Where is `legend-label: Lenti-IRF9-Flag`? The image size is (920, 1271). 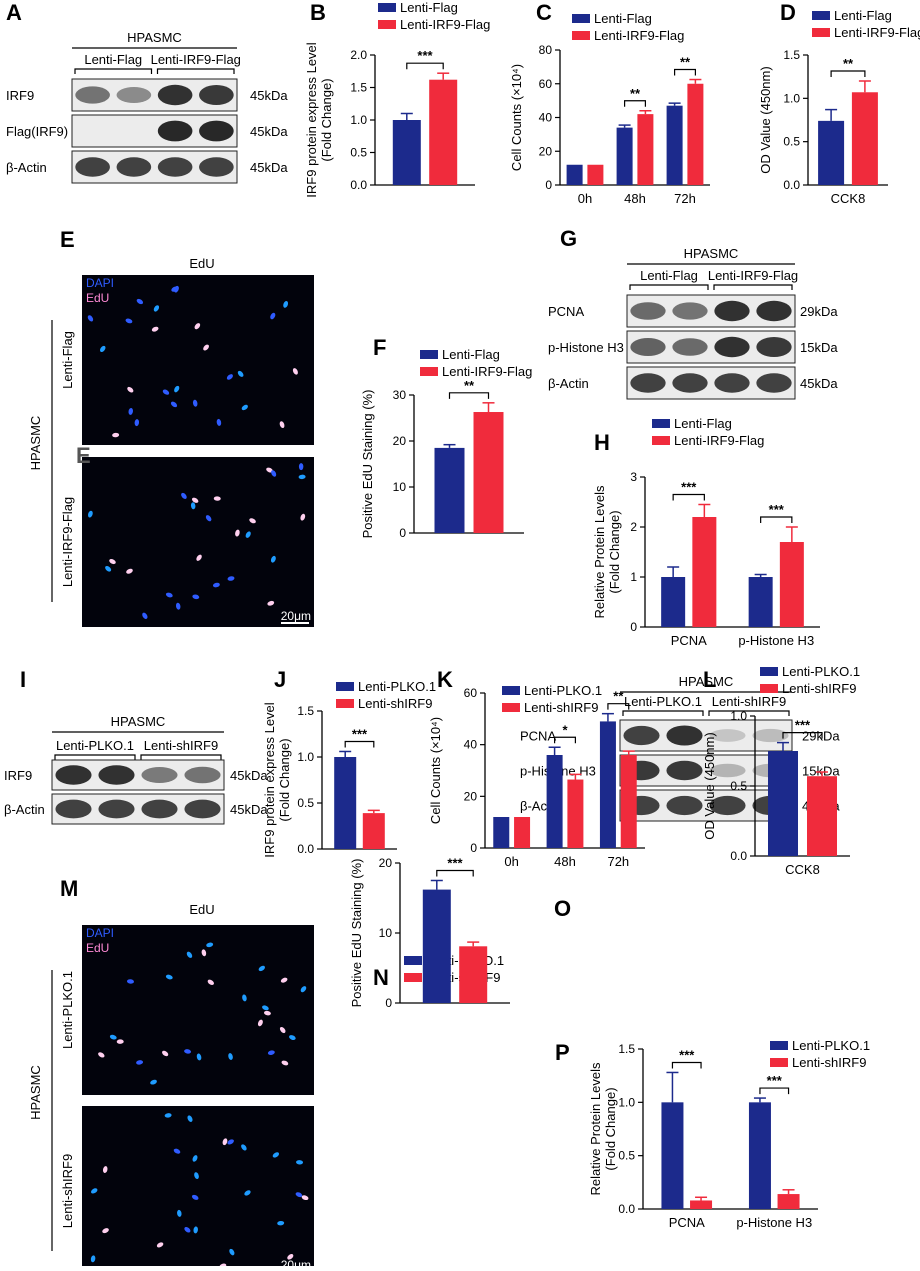
legend-label: Lenti-IRF9-Flag is located at coordinates (877, 32).